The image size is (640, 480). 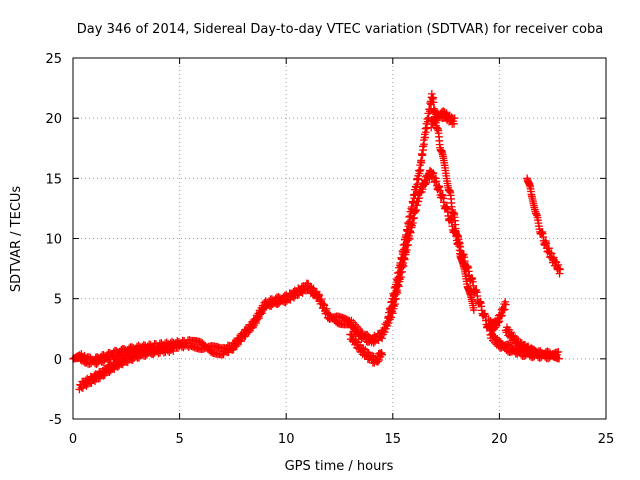 What do you see at coordinates (393, 439) in the screenshot?
I see `x-tick-label: 15` at bounding box center [393, 439].